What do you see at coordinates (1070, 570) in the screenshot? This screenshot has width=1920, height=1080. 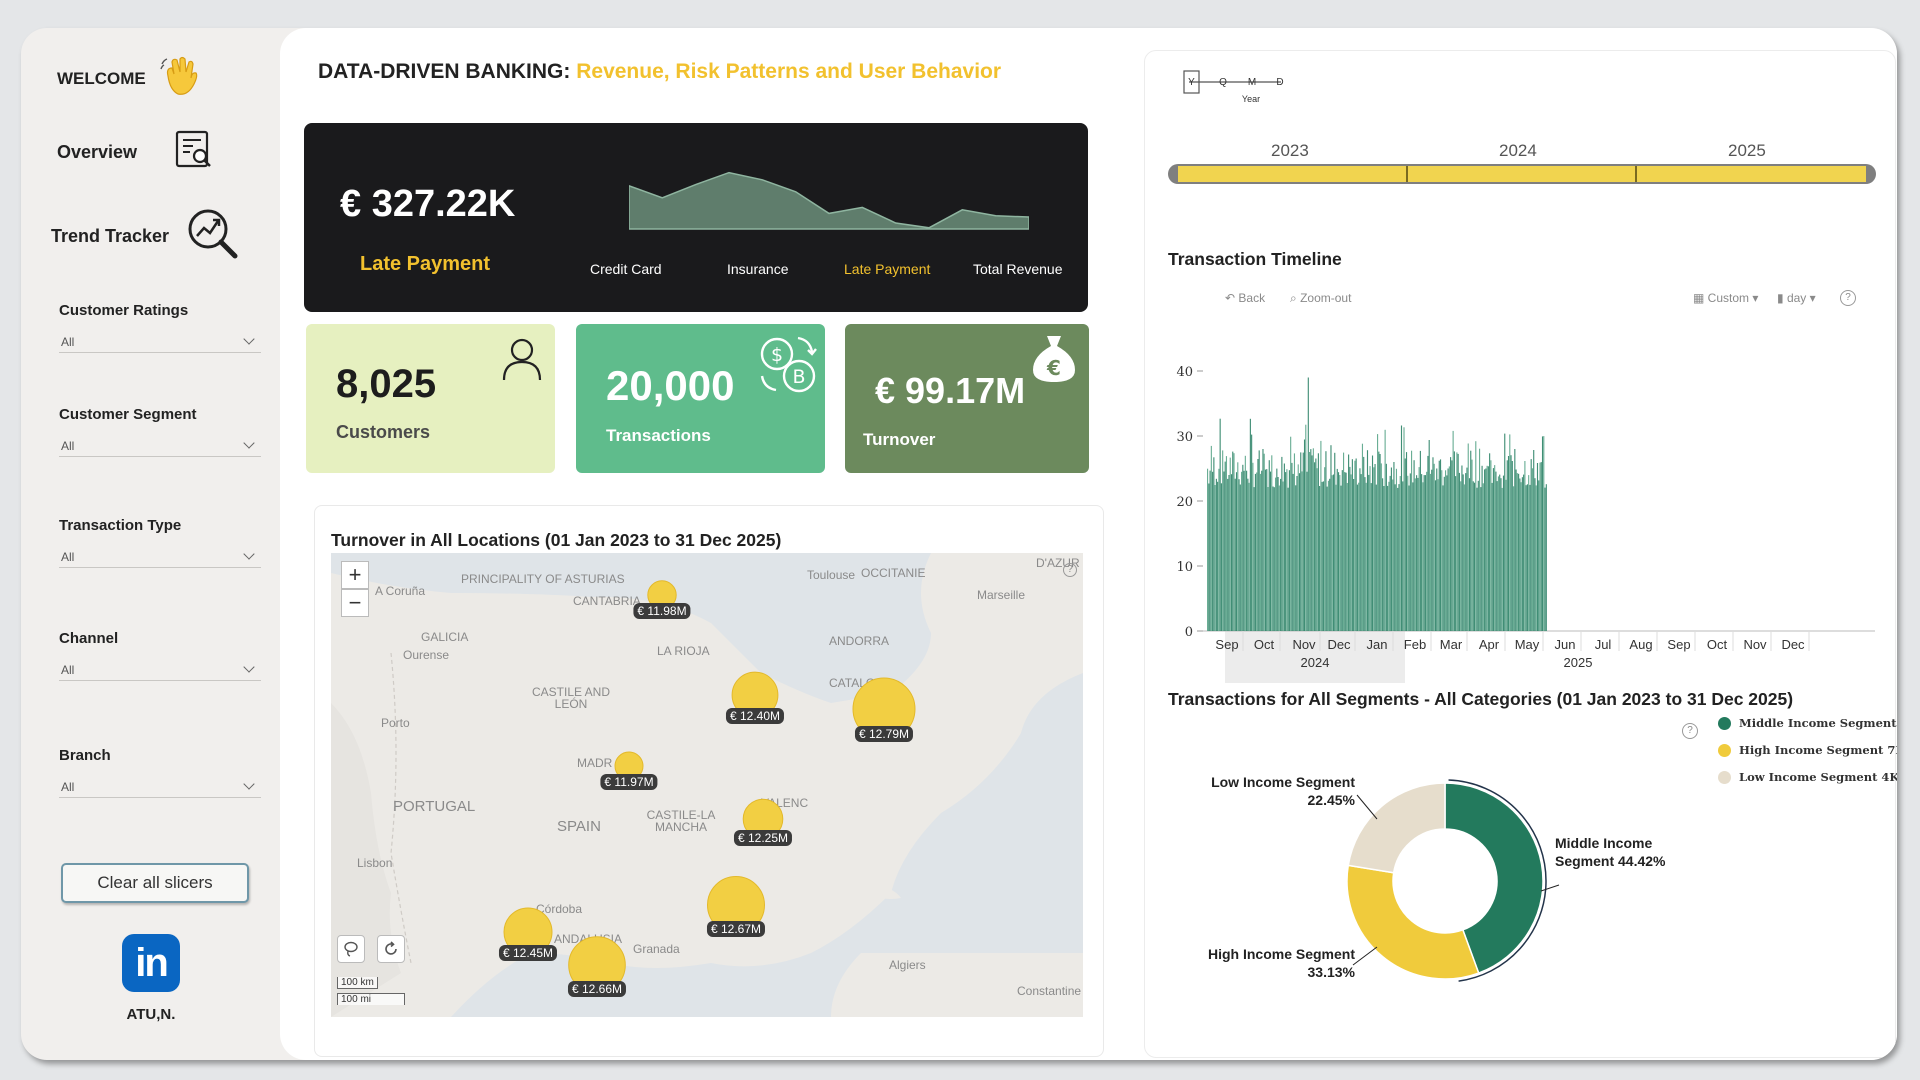 I see `map-help-icon: ?` at bounding box center [1070, 570].